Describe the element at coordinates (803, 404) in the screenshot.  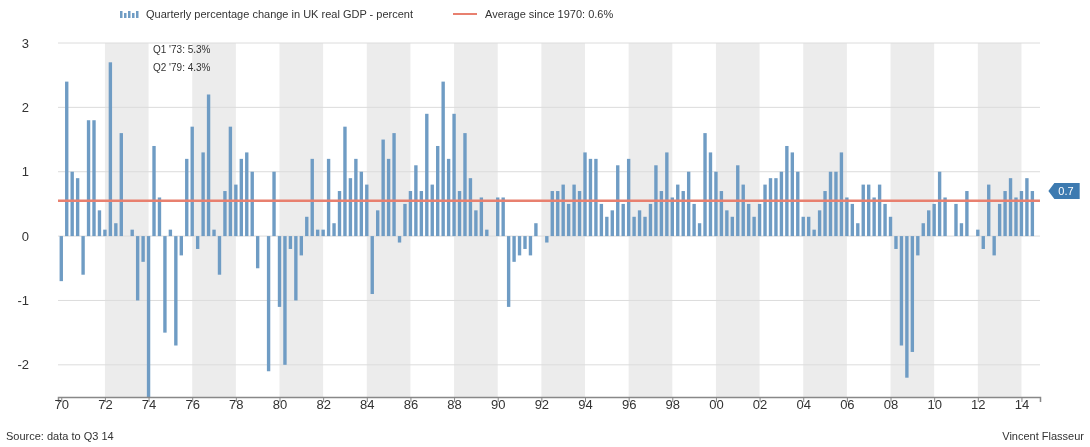
I see `x-tick-label: 04` at that location.